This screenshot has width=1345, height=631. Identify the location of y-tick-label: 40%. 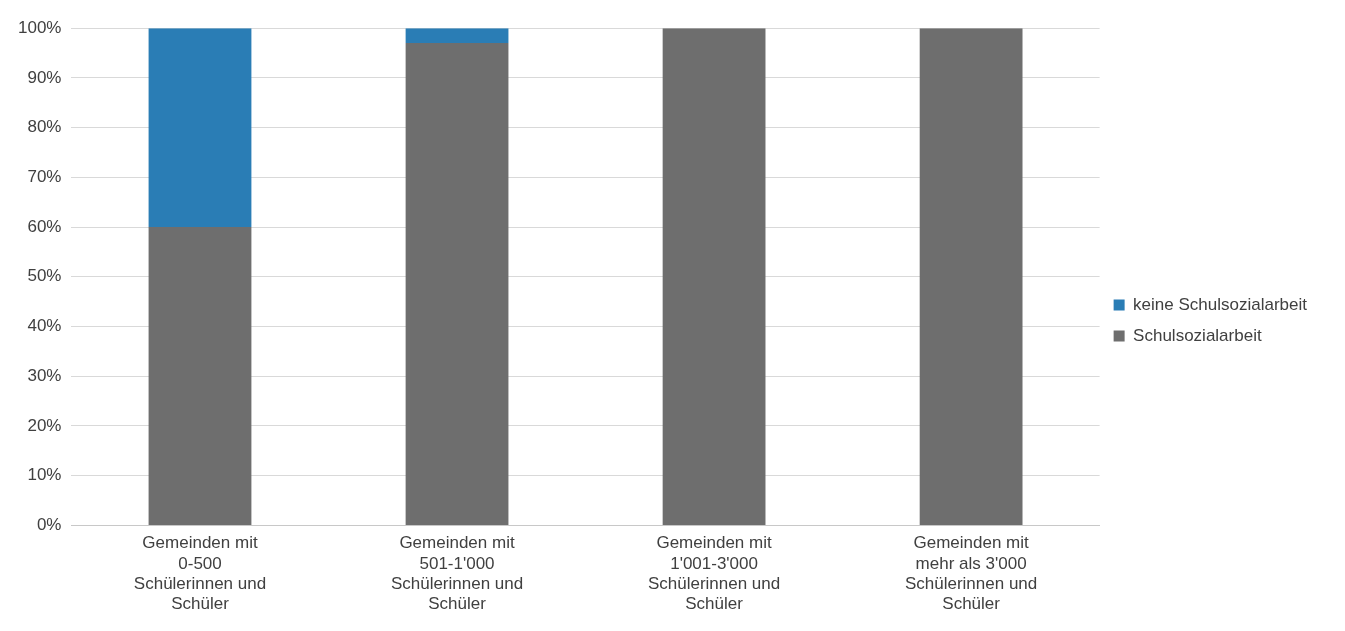
(44, 326).